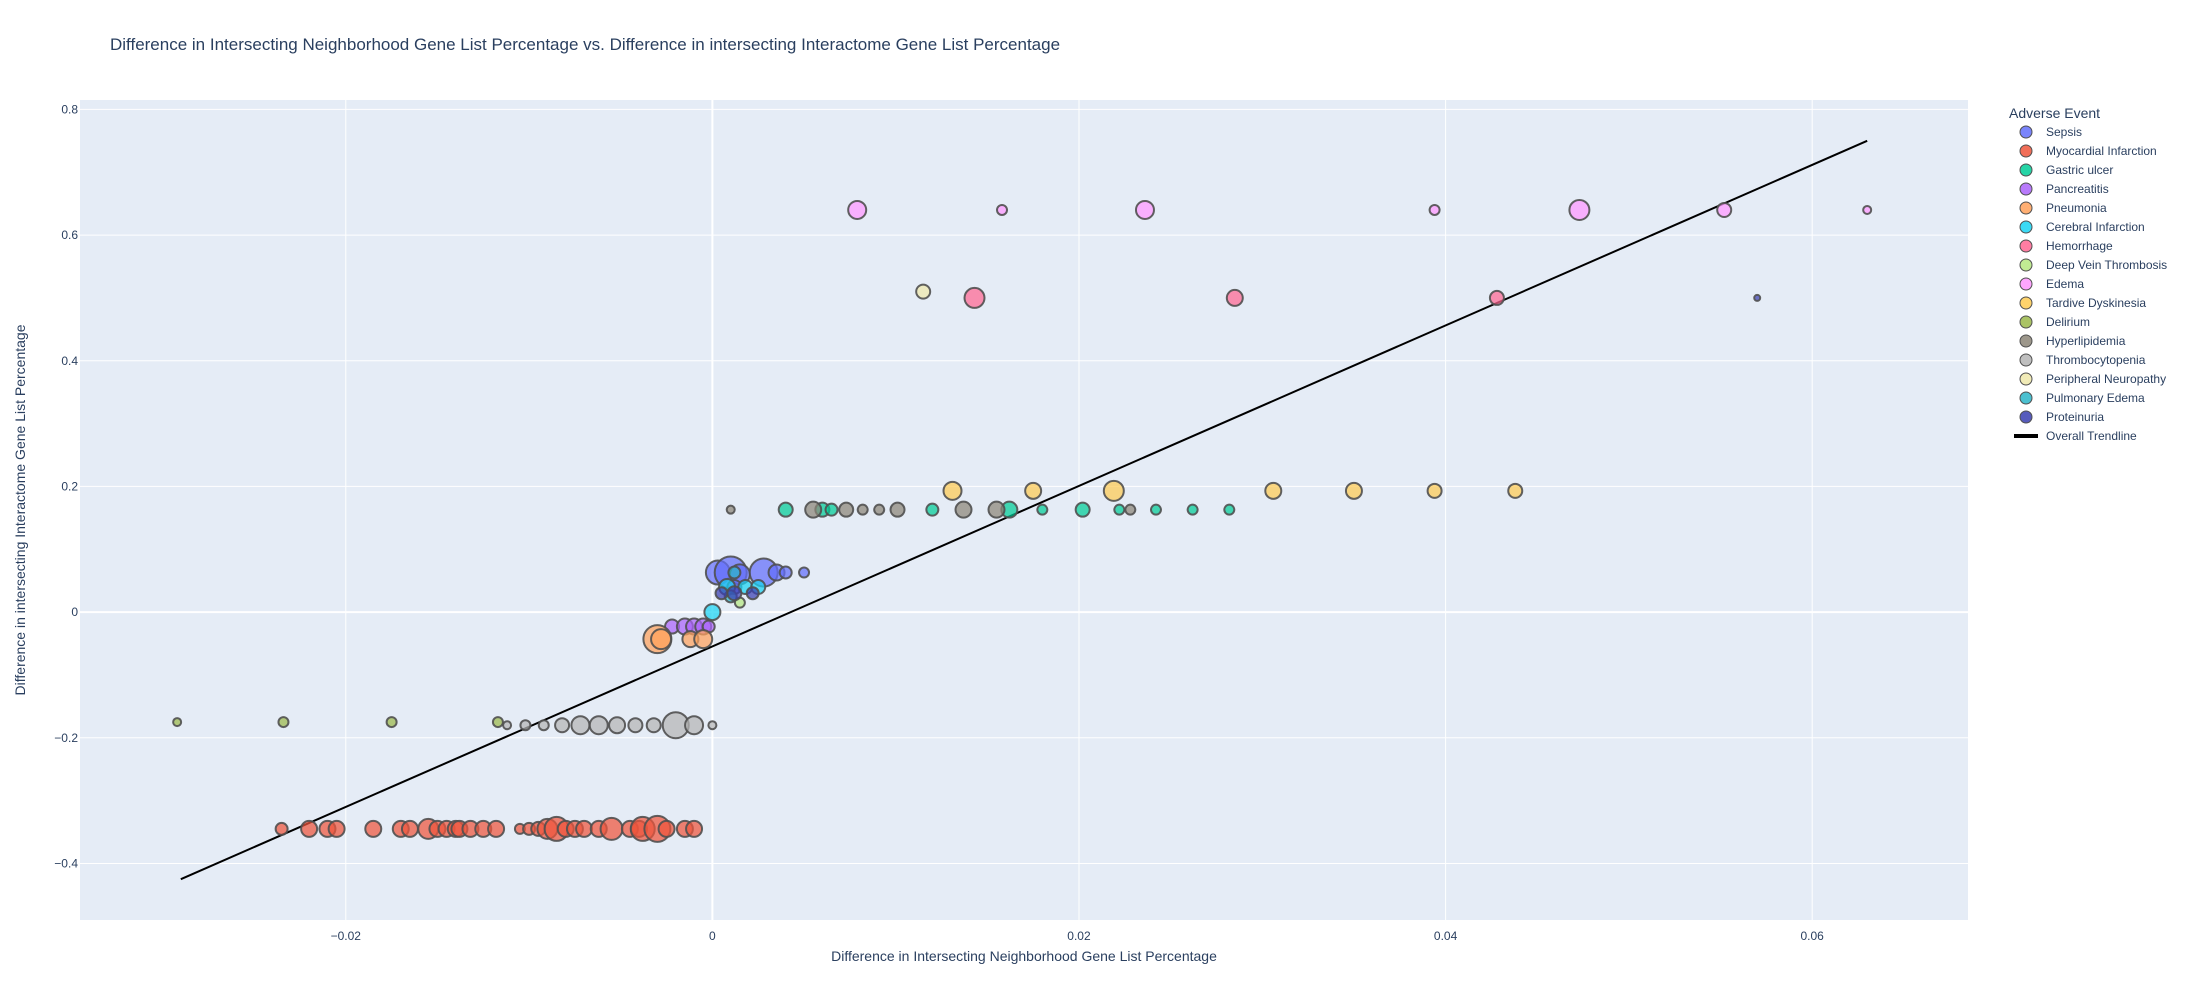 The image size is (2200, 1005). What do you see at coordinates (2026, 360) in the screenshot?
I see `legend-marker-thrombocytopenia` at bounding box center [2026, 360].